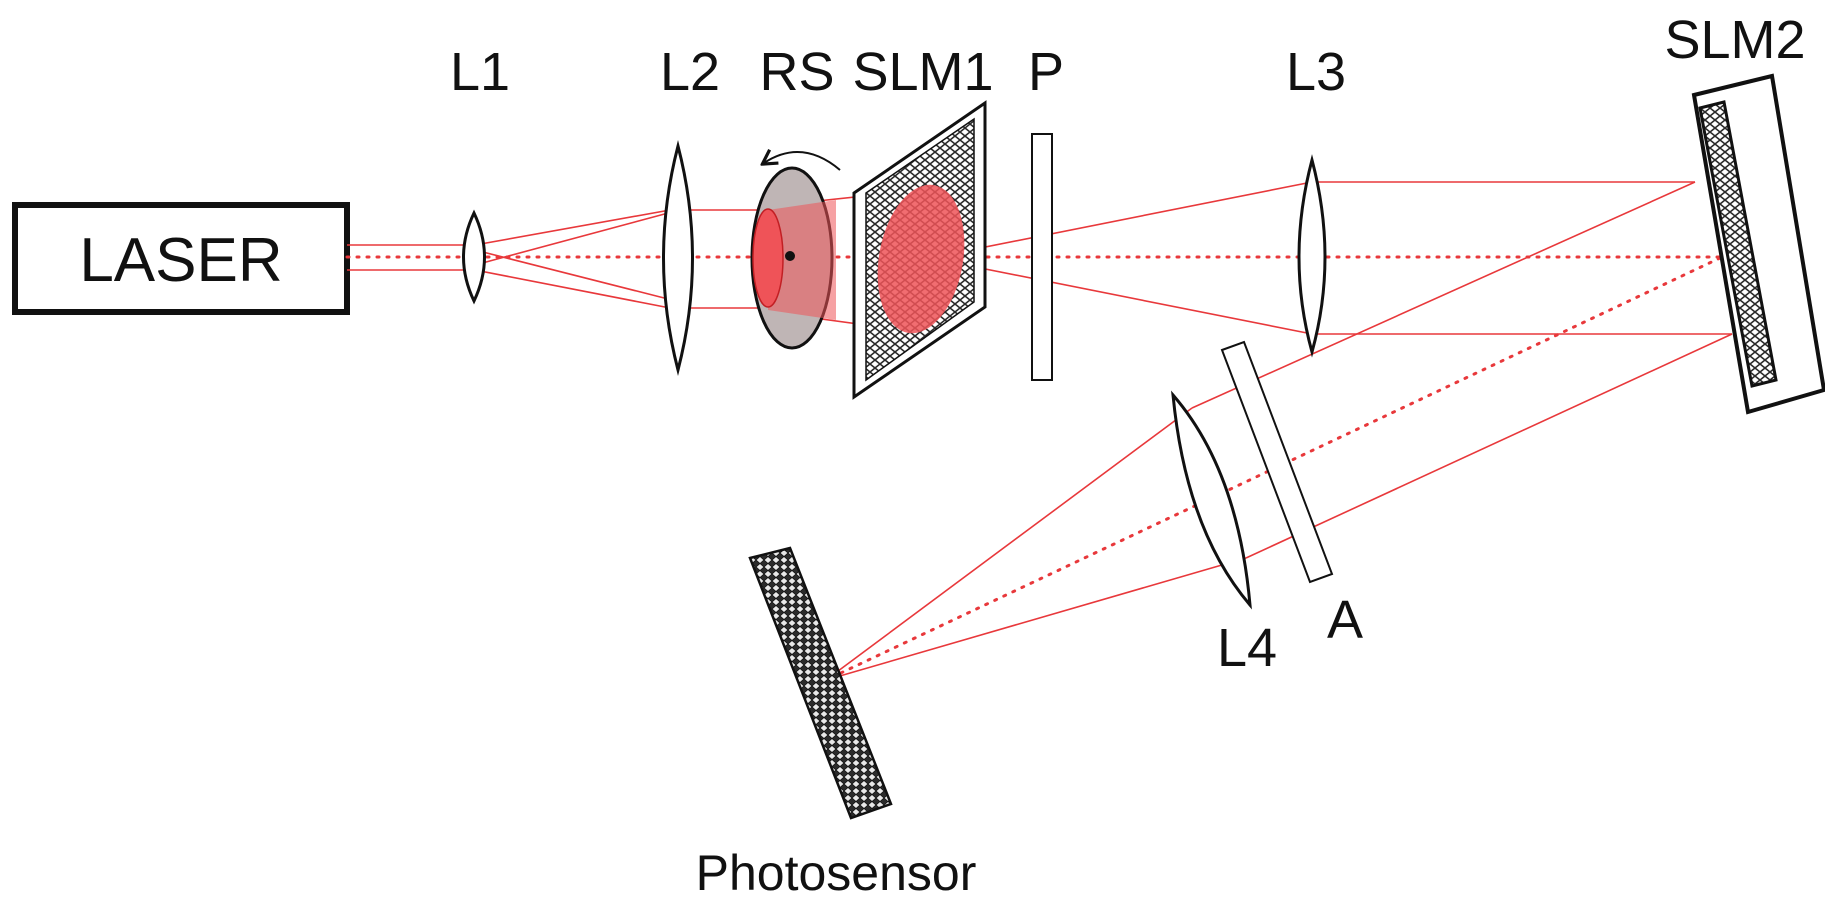 This screenshot has width=1825, height=897. Describe the element at coordinates (690, 72) in the screenshot. I see `label-l2: L2` at that location.